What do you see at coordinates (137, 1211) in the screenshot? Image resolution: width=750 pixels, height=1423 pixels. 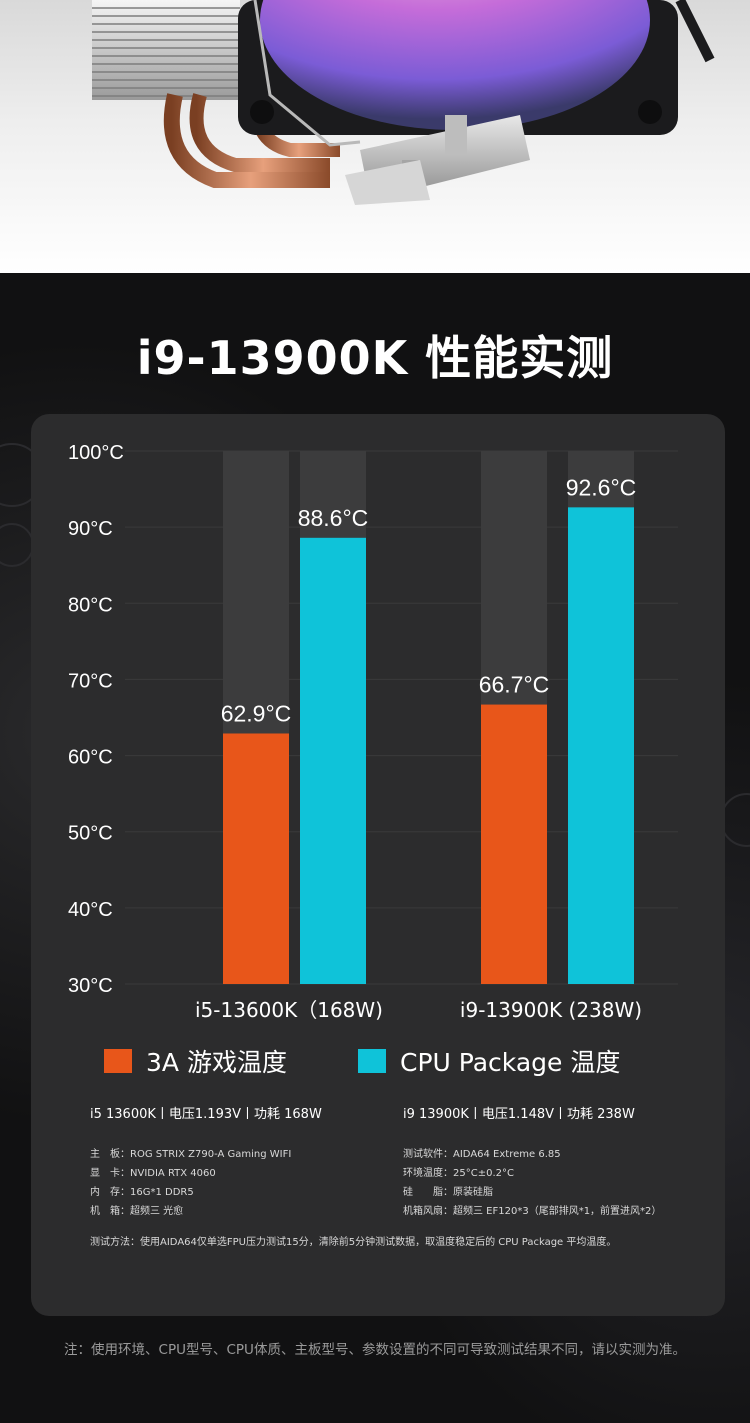 I see `spec-line-case: 机 箱：超频三 光愈` at bounding box center [137, 1211].